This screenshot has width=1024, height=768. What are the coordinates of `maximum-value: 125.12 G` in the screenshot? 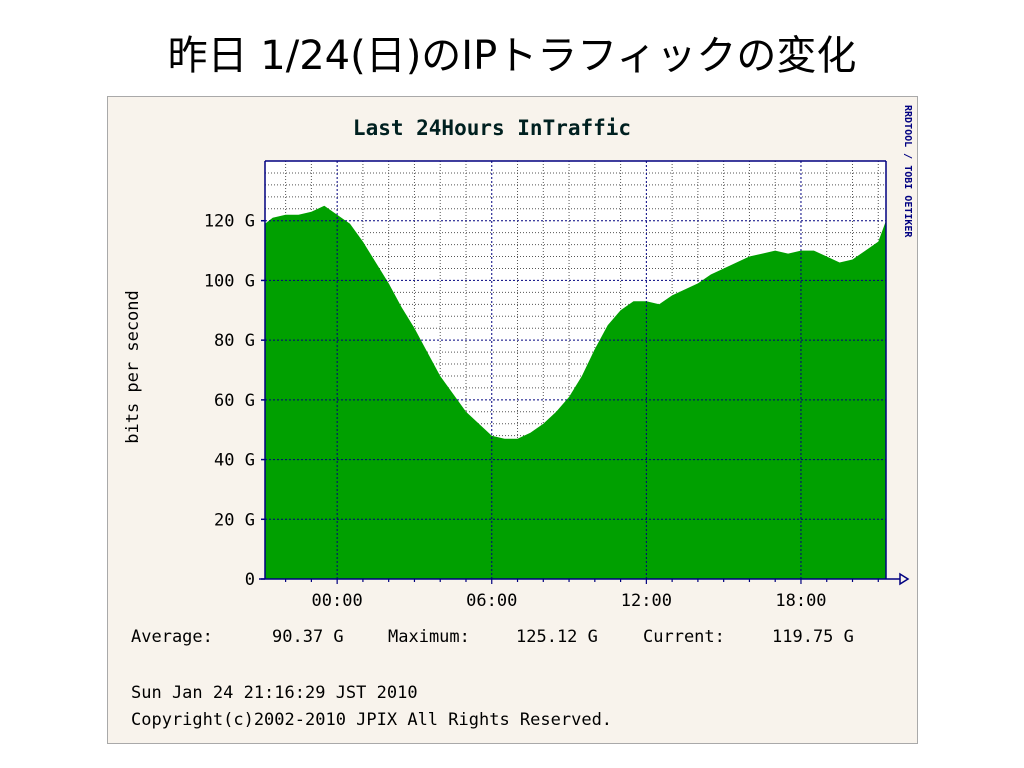 It's located at (557, 637).